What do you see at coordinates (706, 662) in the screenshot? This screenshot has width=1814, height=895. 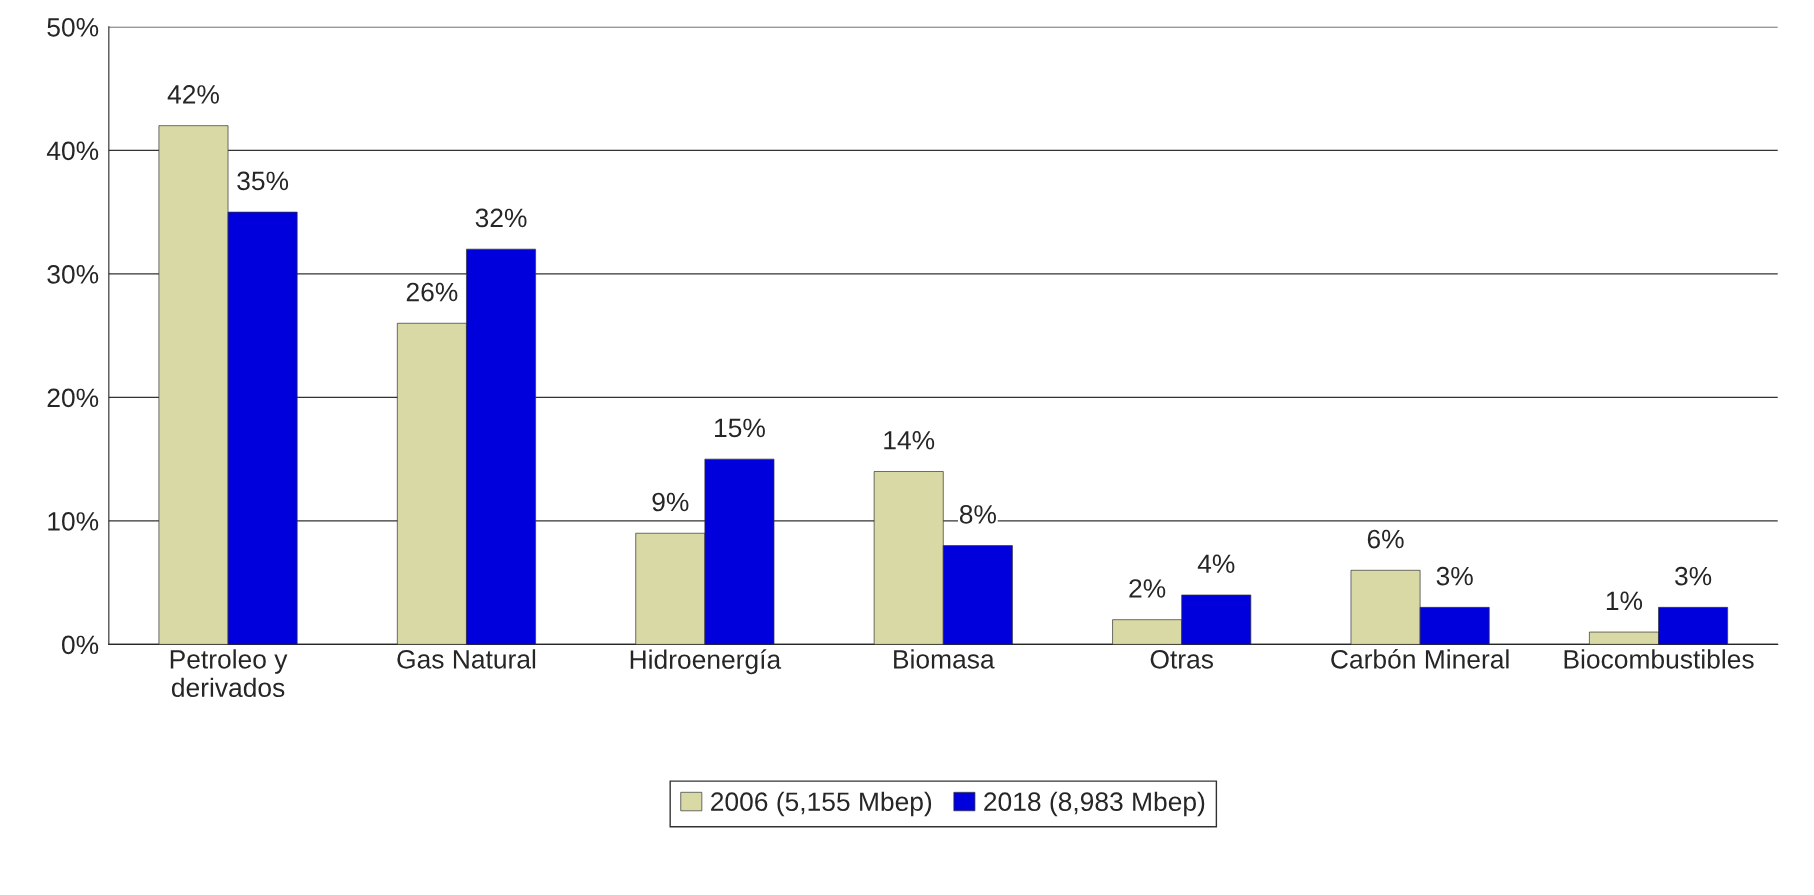 I see `x-tick-label: Hidroenergía` at bounding box center [706, 662].